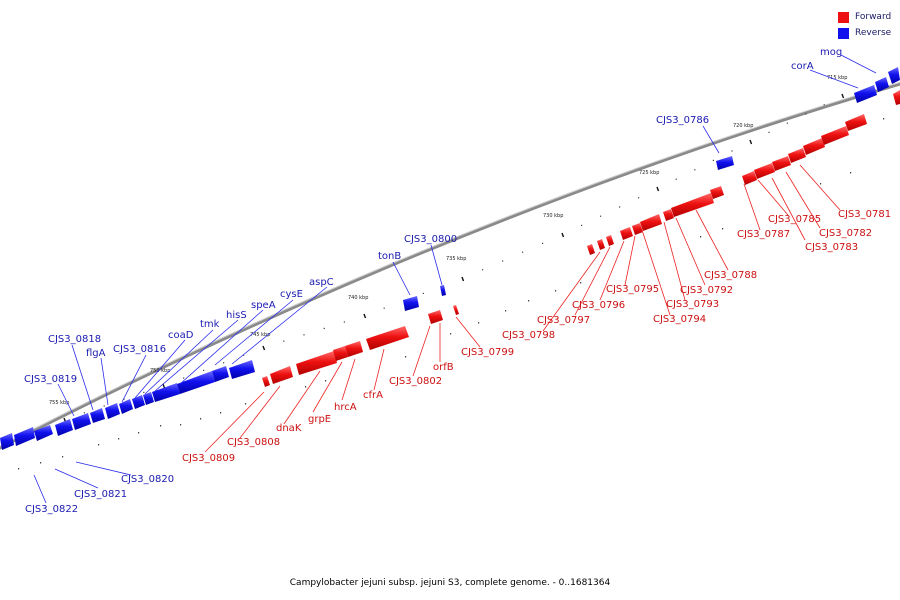 Image resolution: width=900 pixels, height=600 pixels. I want to click on gene-label-CJS3_0821: CJS3_0821, so click(100, 494).